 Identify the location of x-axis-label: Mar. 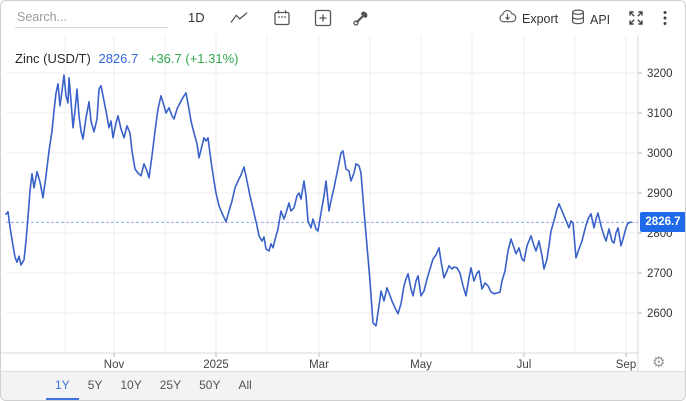
(319, 365).